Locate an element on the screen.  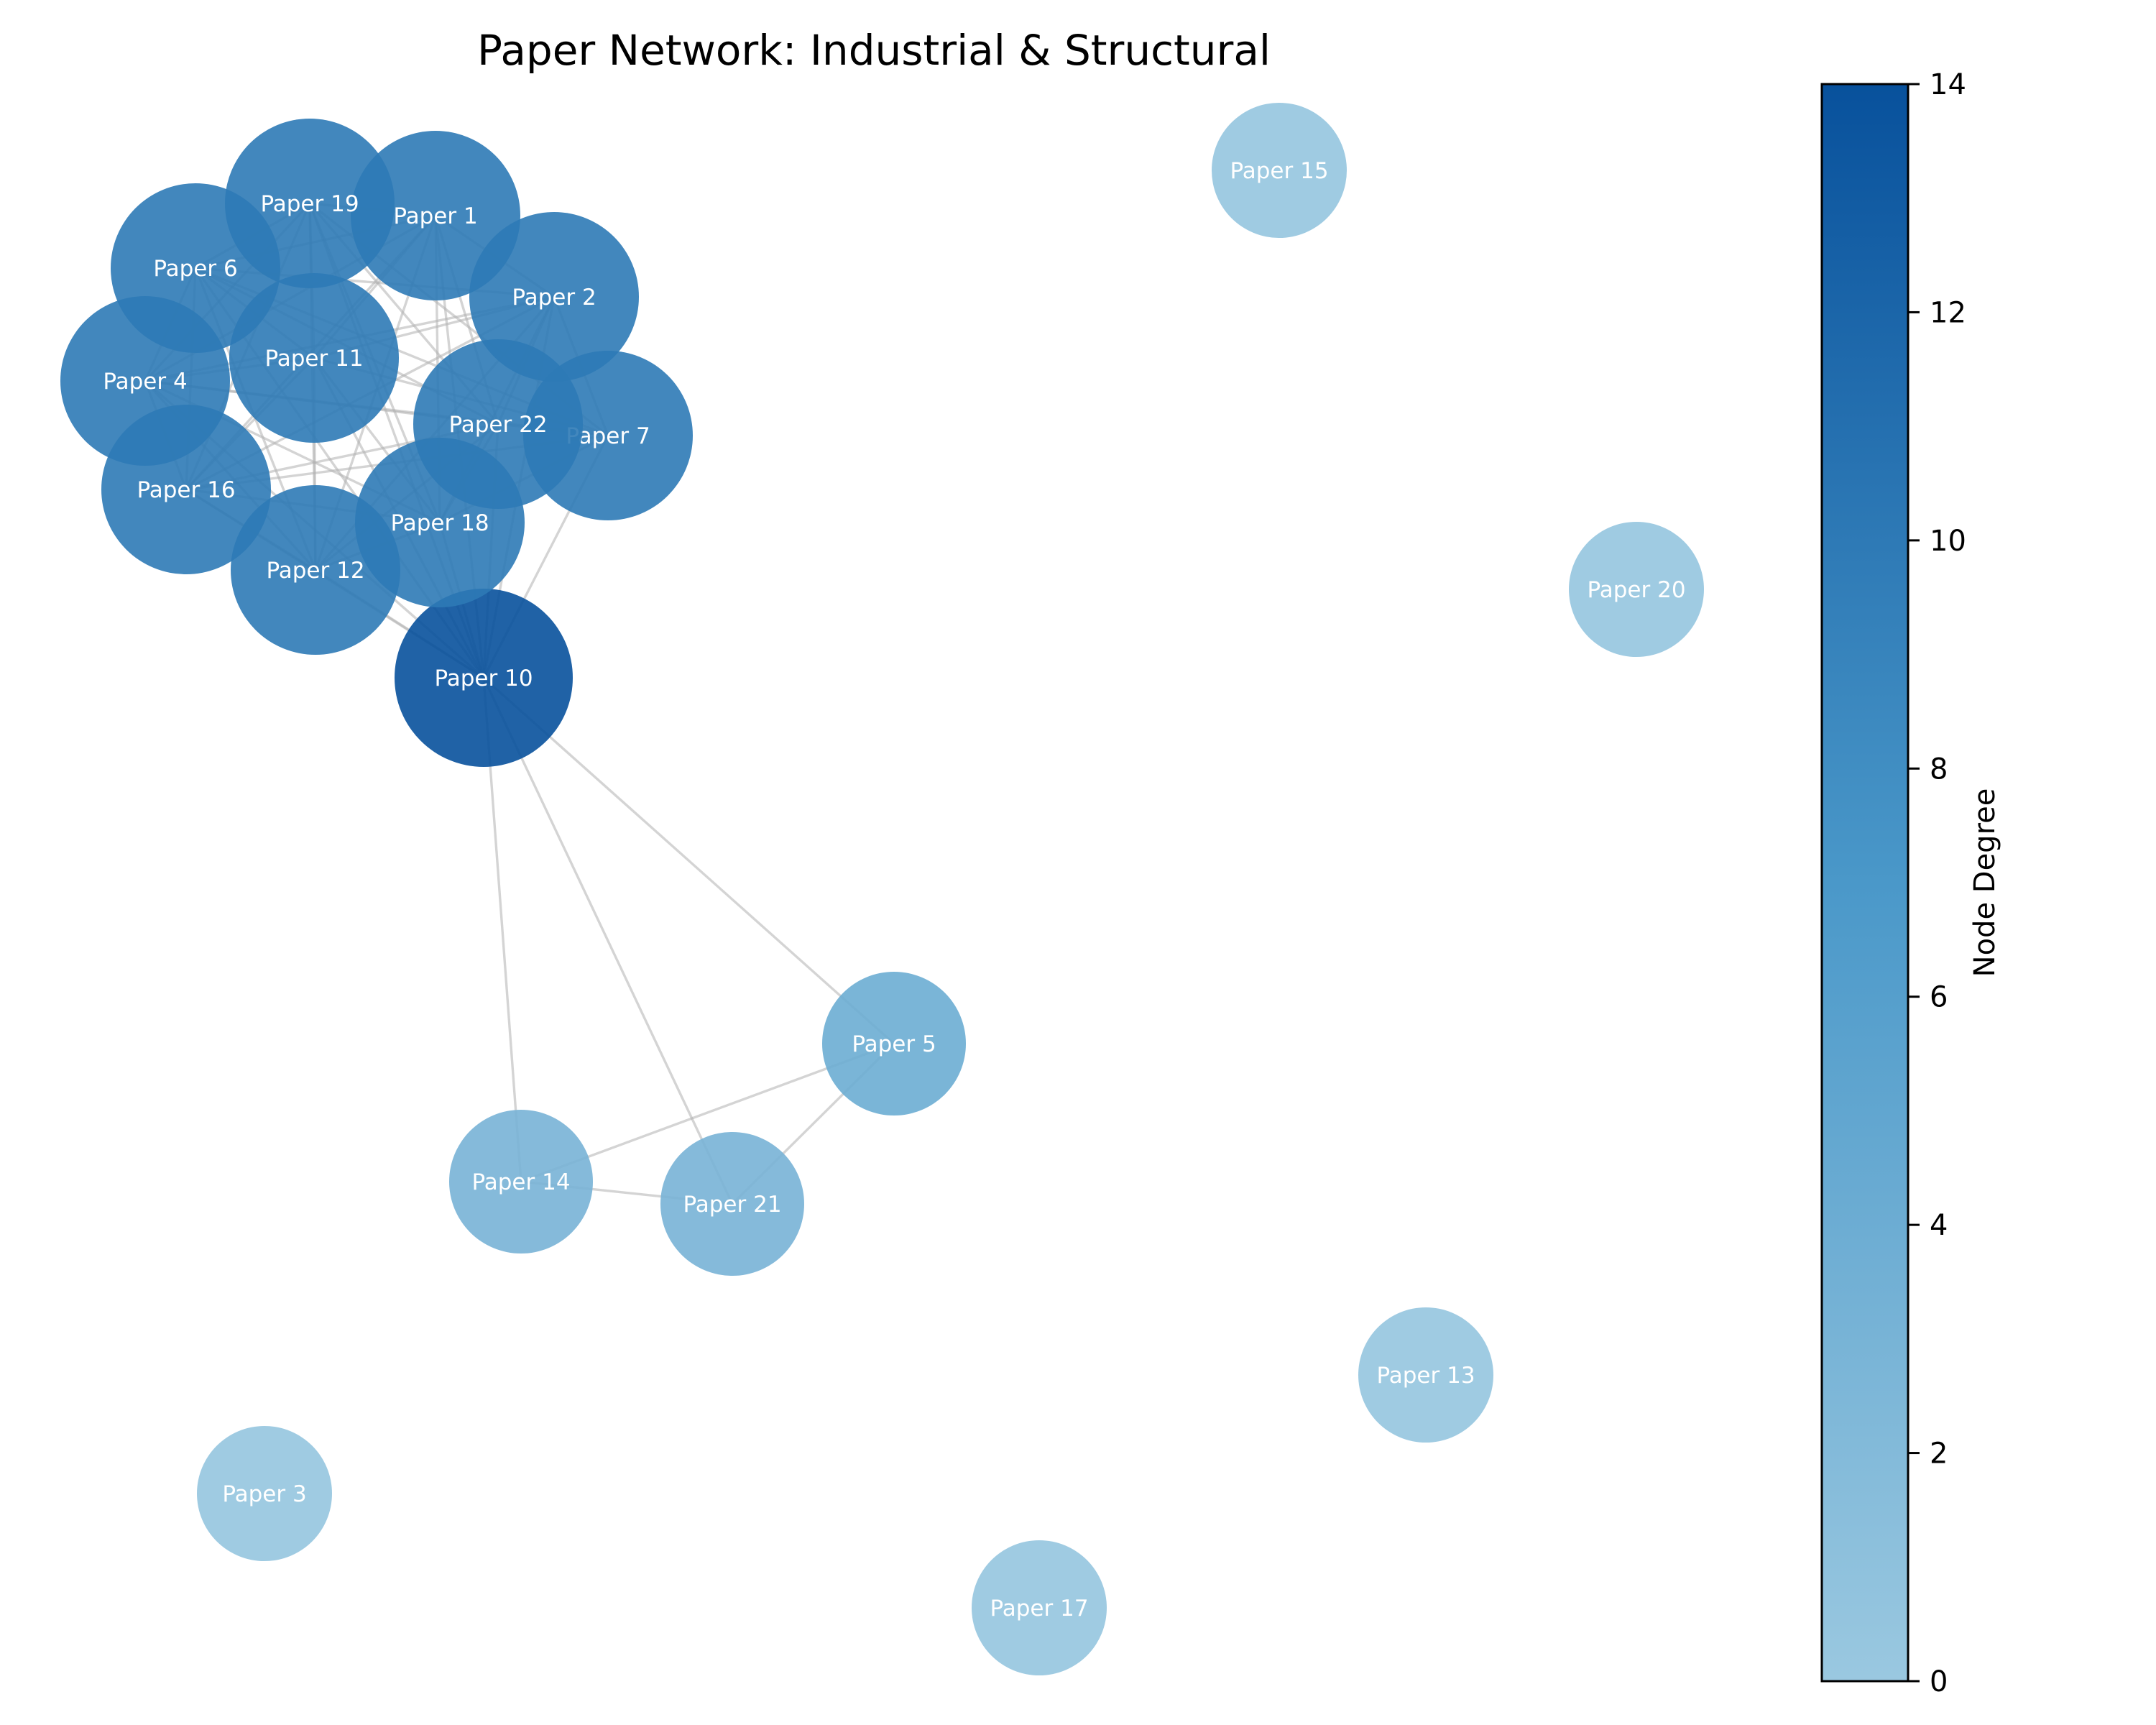
colorbar-tick-label: 10 is located at coordinates (1948, 541).